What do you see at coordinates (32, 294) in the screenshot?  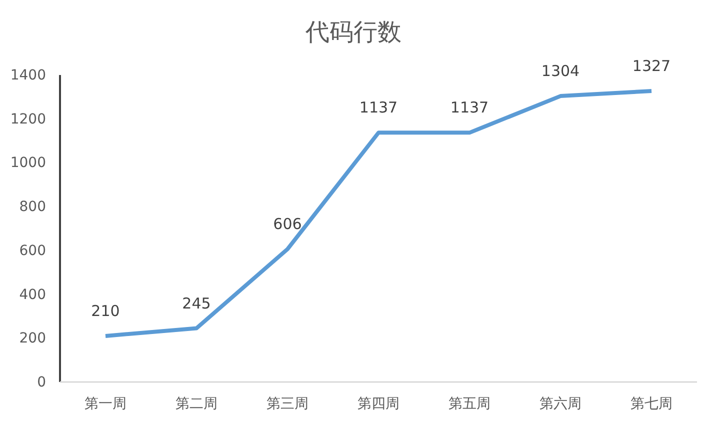 I see `y-tick-label: 400` at bounding box center [32, 294].